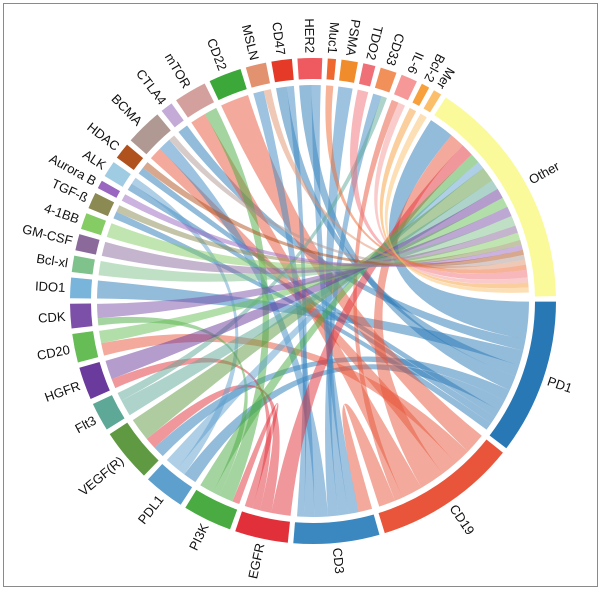 This screenshot has height=595, width=605. What do you see at coordinates (87, 244) in the screenshot?
I see `sector-gm-csf` at bounding box center [87, 244].